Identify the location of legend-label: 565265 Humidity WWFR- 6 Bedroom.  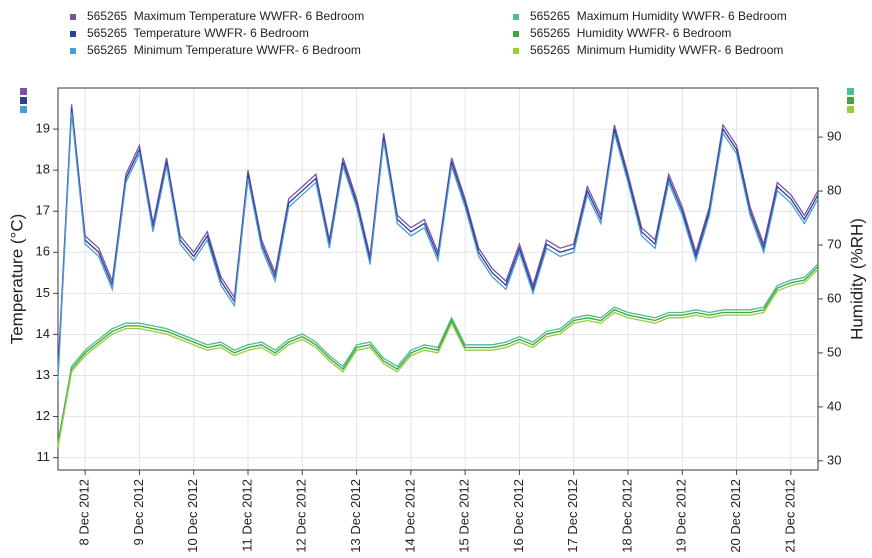
(630, 33).